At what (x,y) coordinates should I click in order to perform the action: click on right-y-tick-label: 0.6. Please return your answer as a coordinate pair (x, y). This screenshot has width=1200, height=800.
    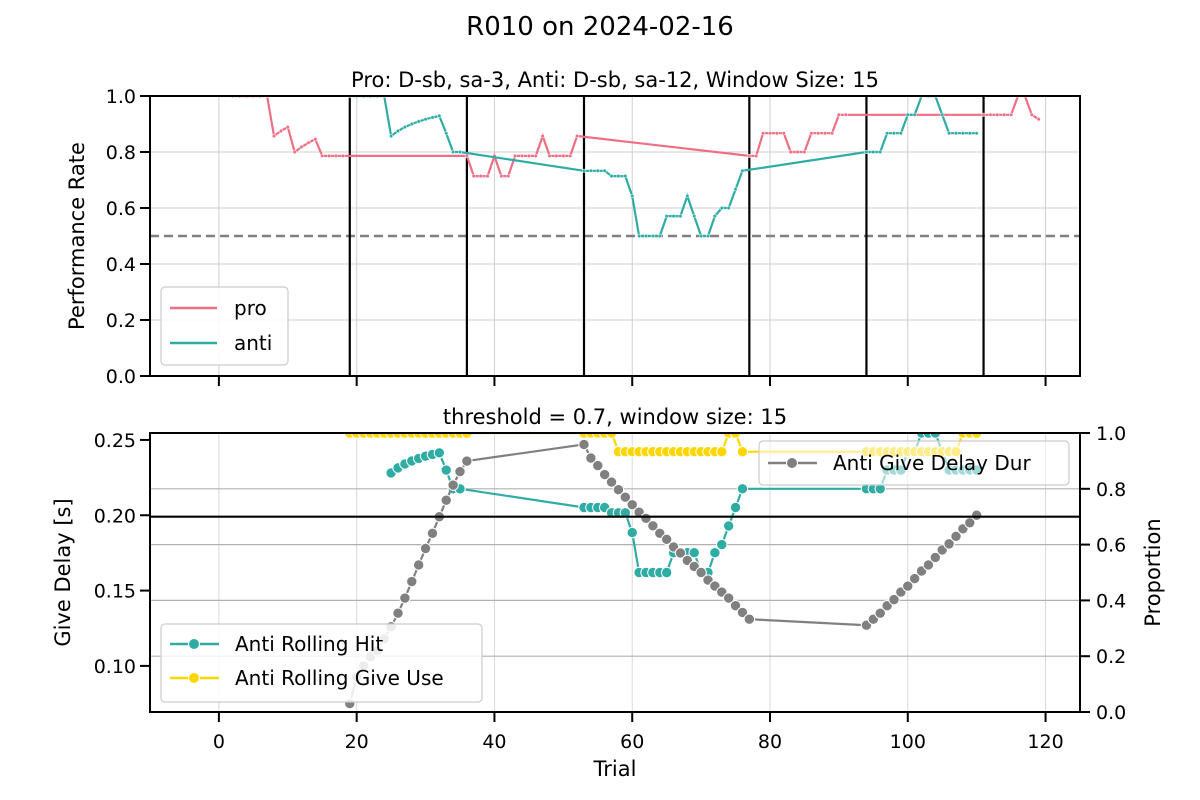
    Looking at the image, I should click on (1111, 546).